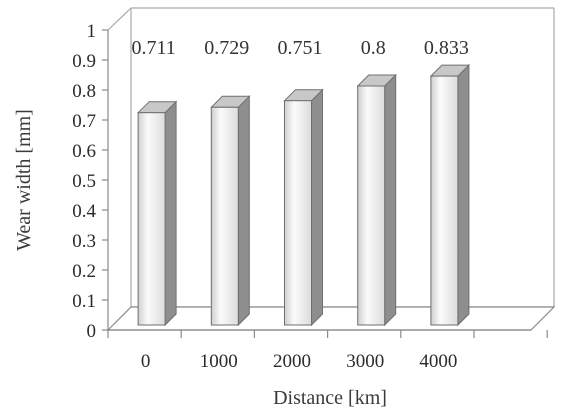  What do you see at coordinates (84, 301) in the screenshot?
I see `y-tick-label: 0.1` at bounding box center [84, 301].